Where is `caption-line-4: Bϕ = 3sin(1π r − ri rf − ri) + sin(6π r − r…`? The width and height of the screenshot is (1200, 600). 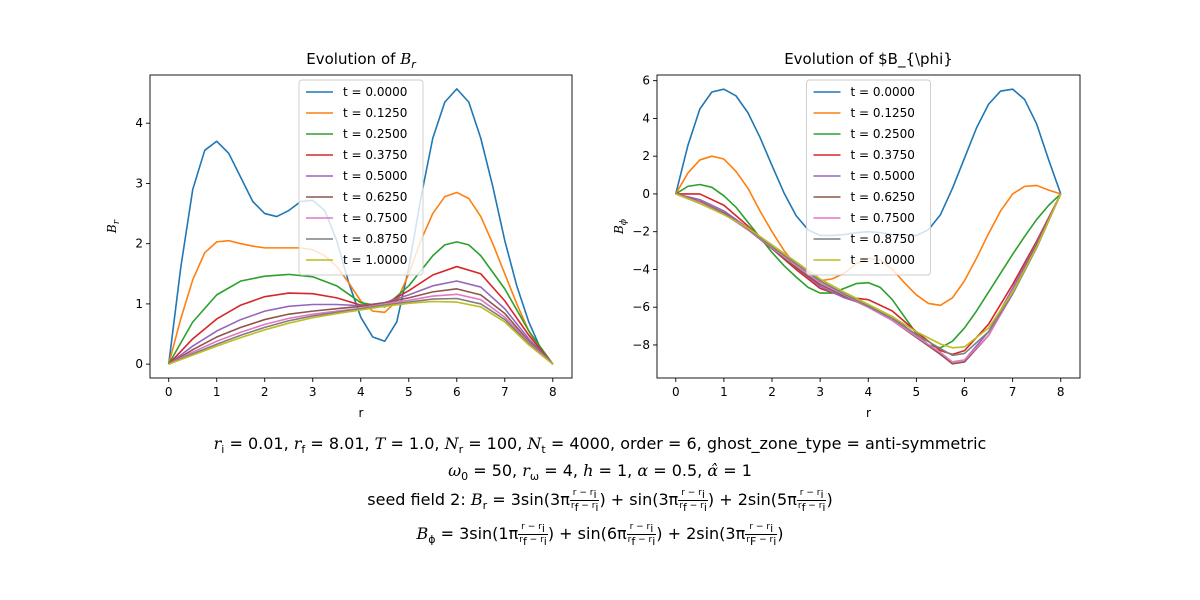
caption-line-4: Bϕ = 3sin(1π r − ri rf − ri) + sin(6π r − r… is located at coordinates (600, 534).